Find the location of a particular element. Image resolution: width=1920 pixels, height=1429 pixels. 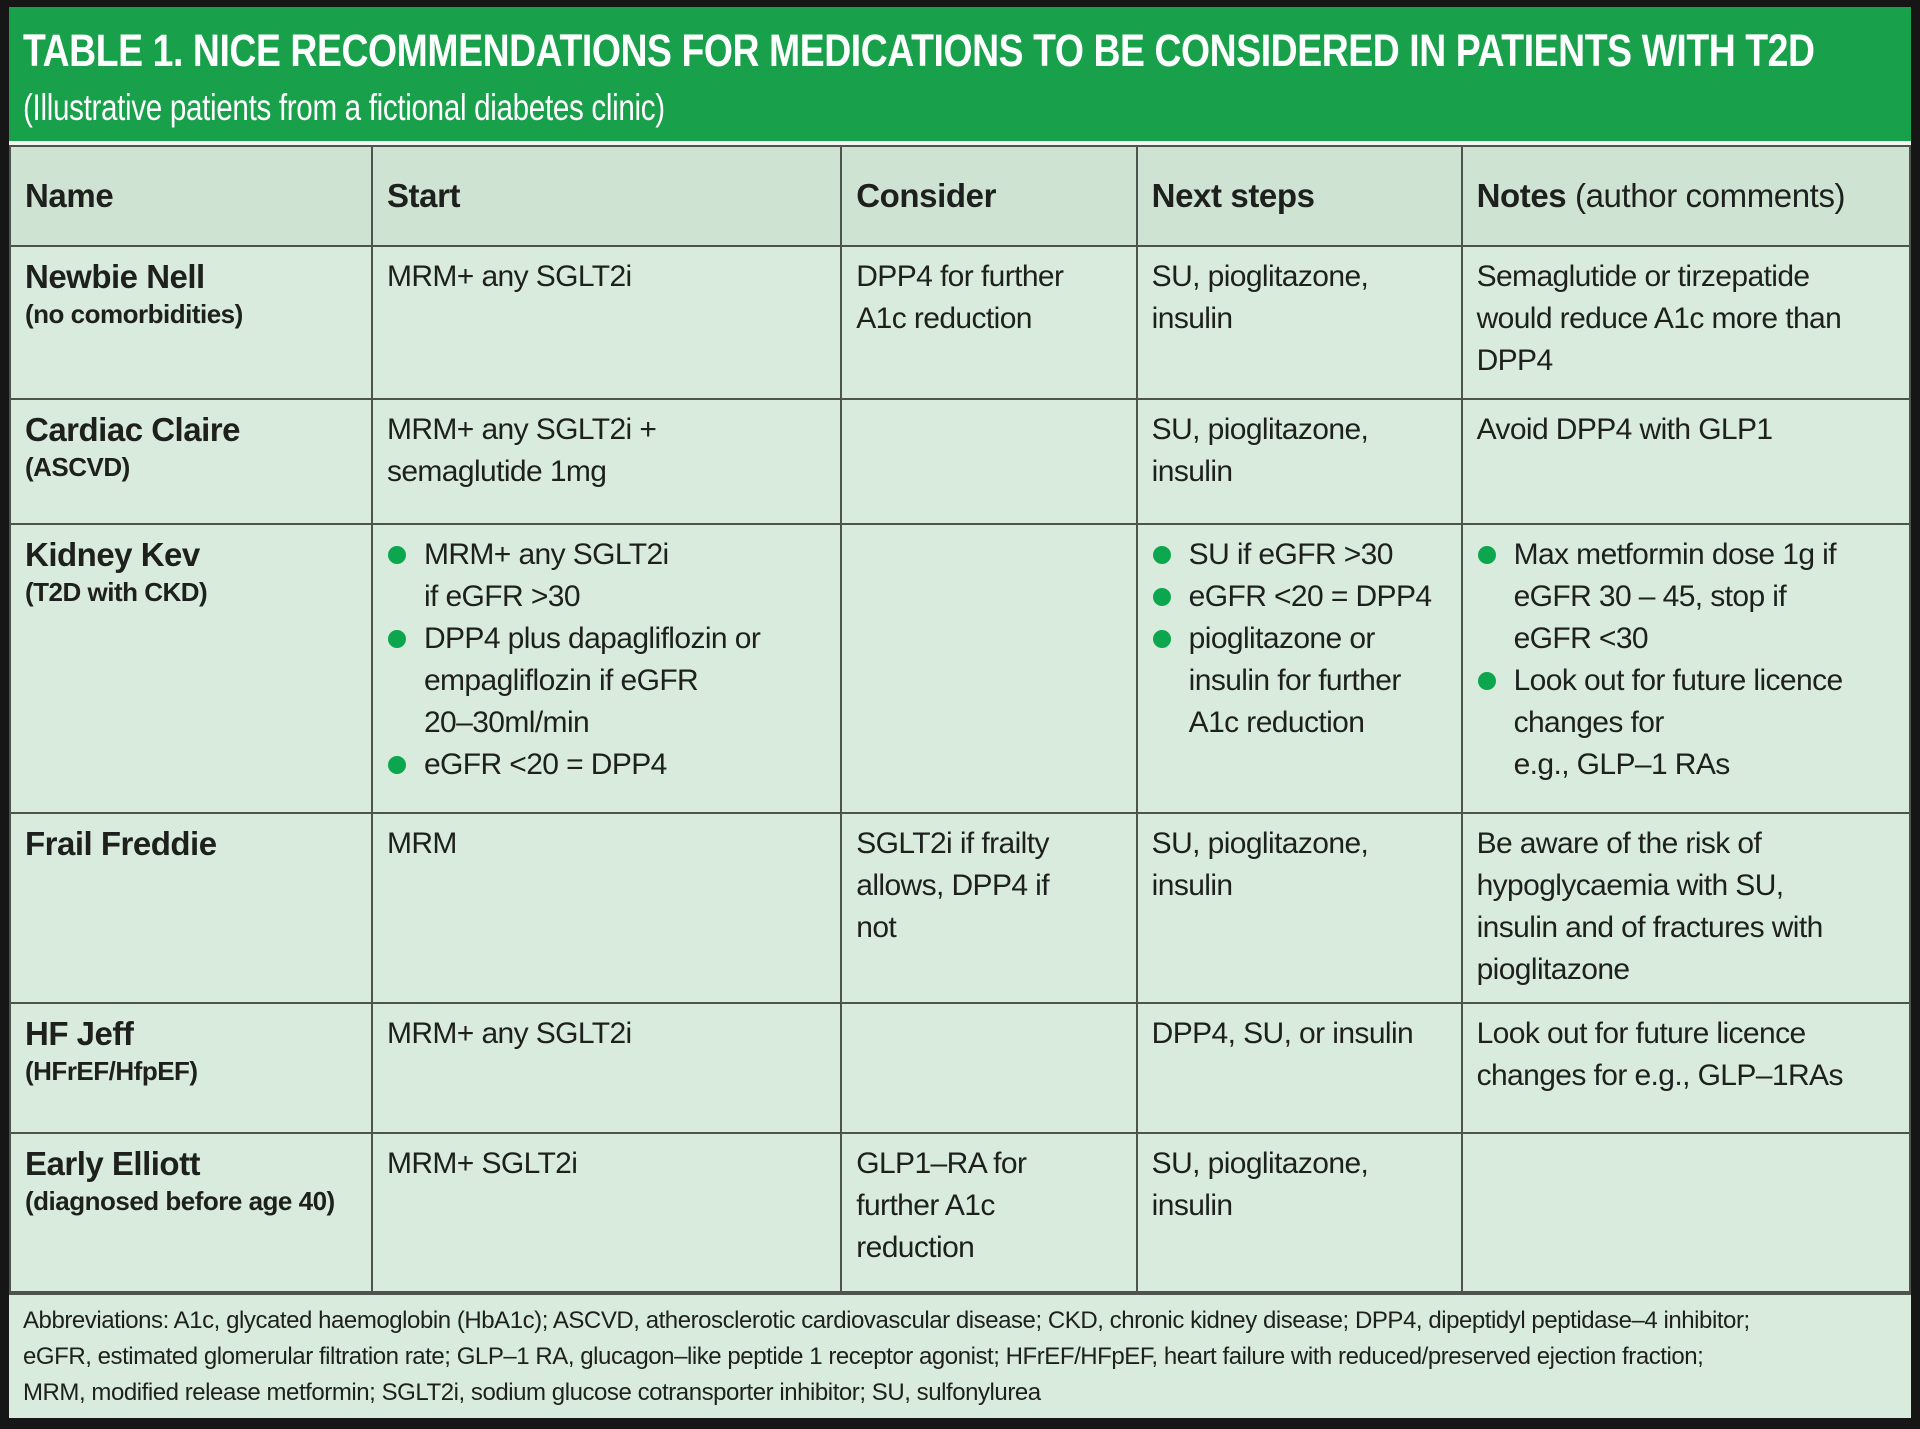

column-header-consider: Consider is located at coordinates (989, 196).